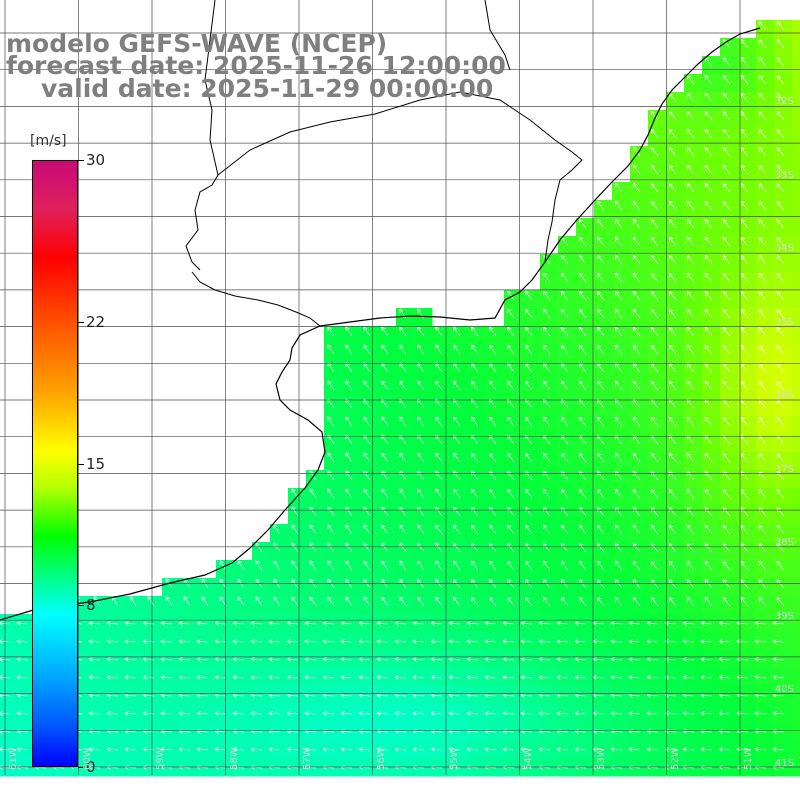 The width and height of the screenshot is (800, 800). I want to click on latitude-label: 38S, so click(784, 542).